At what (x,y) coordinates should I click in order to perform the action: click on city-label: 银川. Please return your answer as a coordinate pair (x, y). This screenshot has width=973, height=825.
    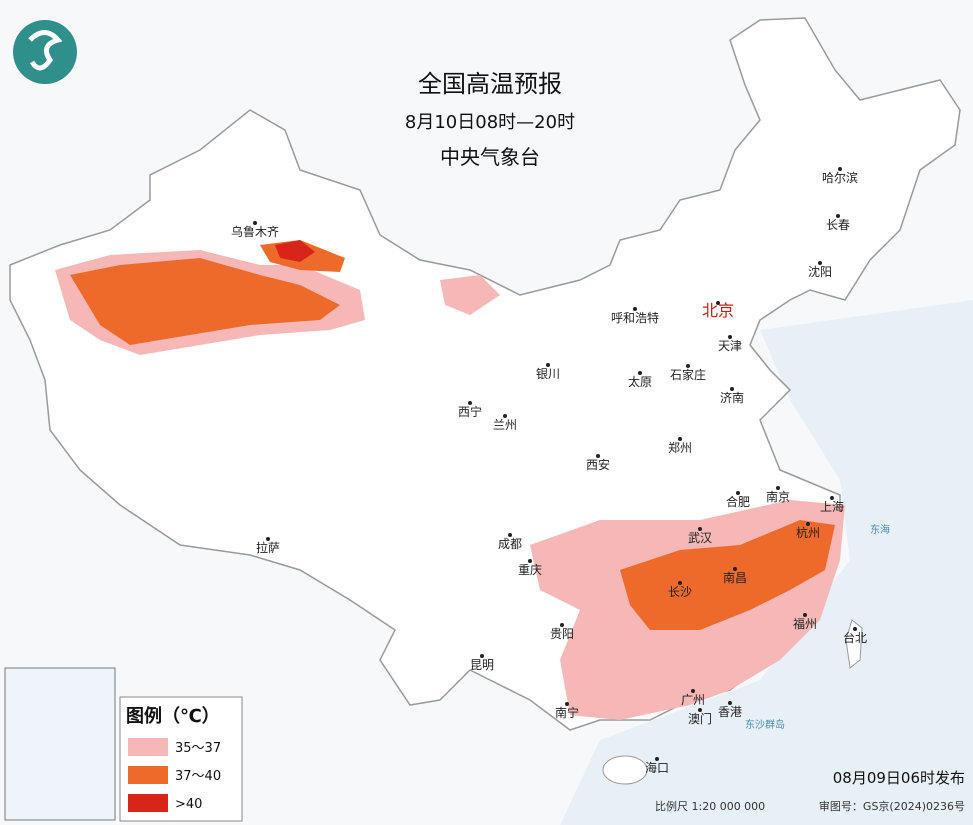
    Looking at the image, I should click on (548, 374).